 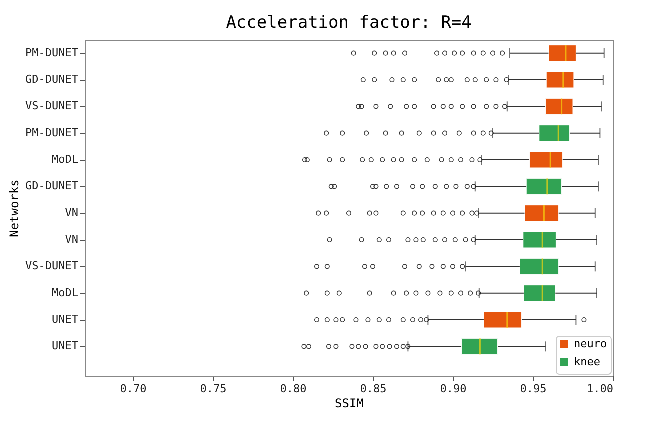 I want to click on x-tick-label: 0.90, so click(x=453, y=389).